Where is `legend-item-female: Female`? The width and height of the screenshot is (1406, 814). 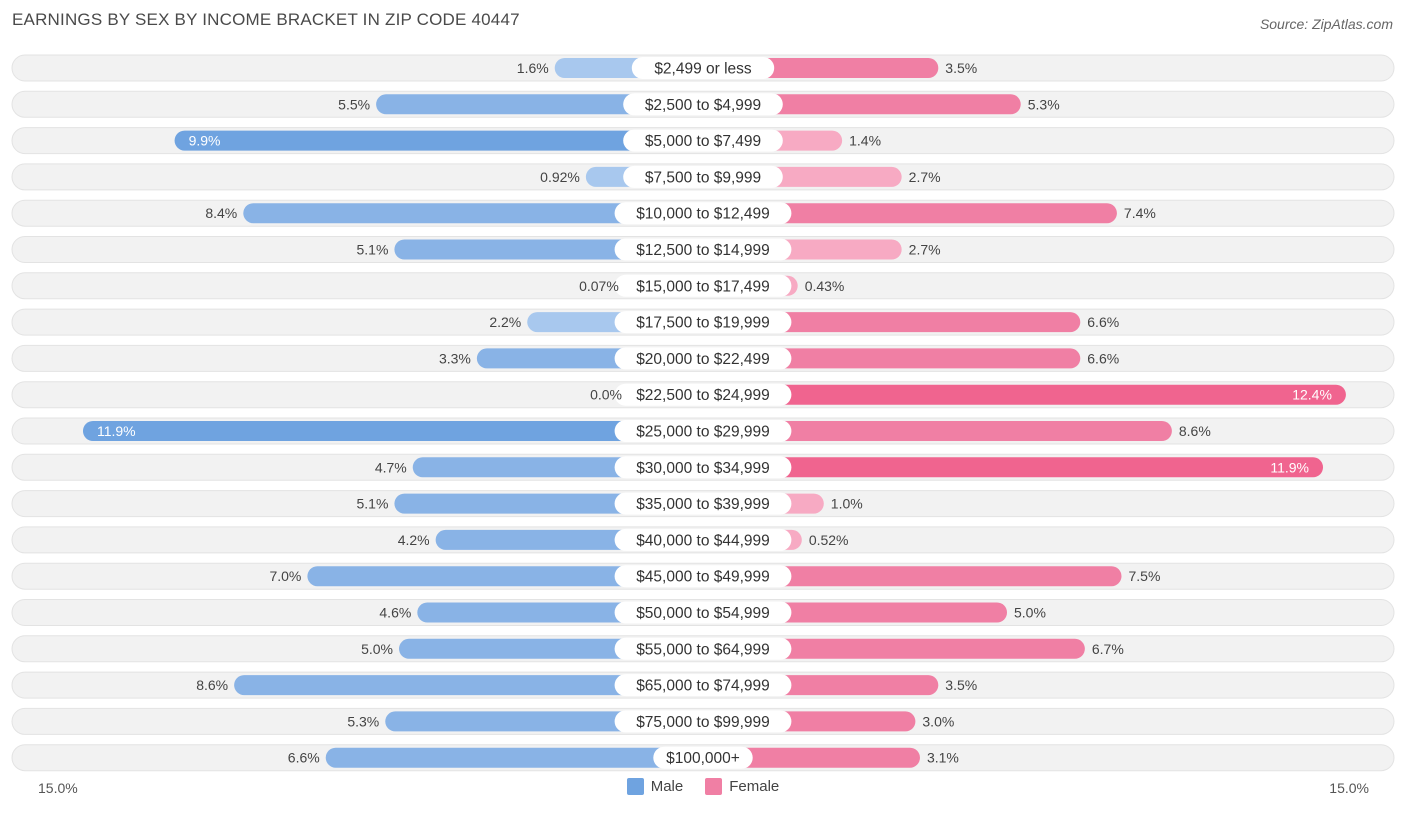
legend-item-female: Female is located at coordinates (742, 786).